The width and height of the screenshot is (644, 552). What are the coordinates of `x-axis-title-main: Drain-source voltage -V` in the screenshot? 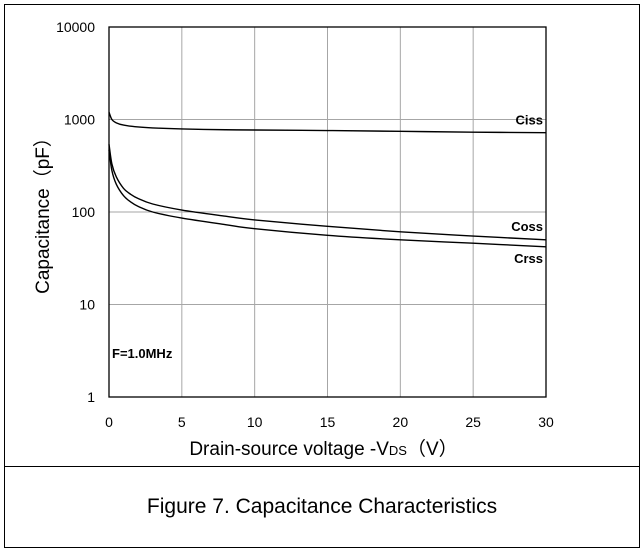 It's located at (289, 449).